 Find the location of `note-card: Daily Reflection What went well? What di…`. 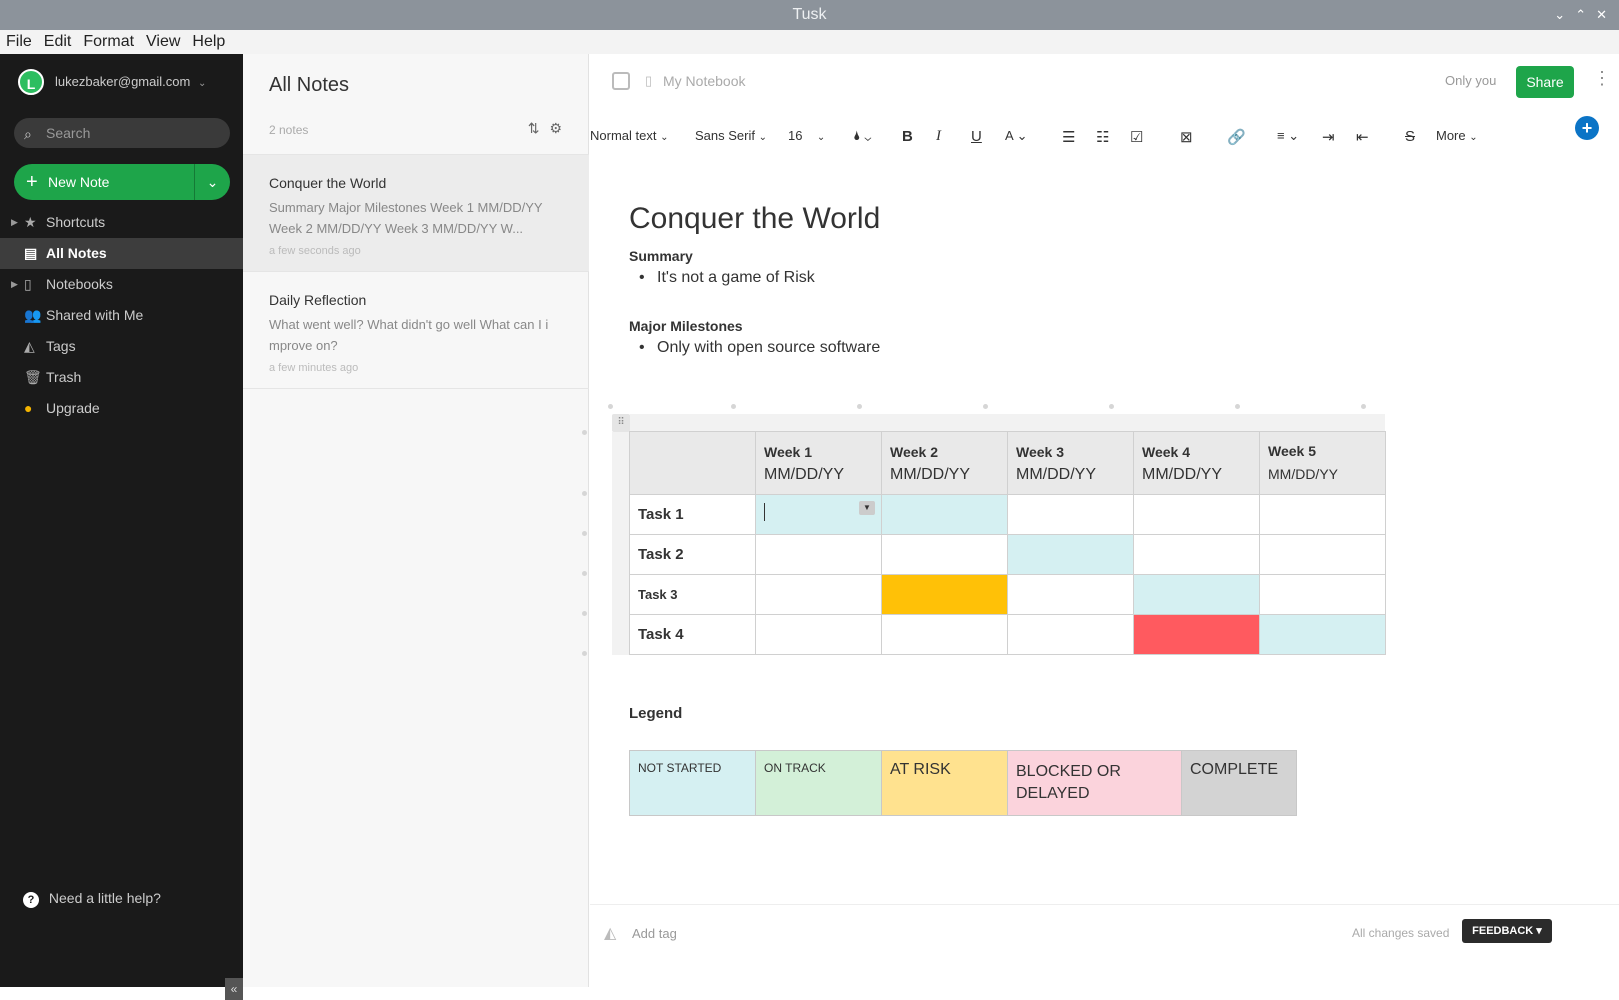

note-card: Daily Reflection What went well? What di… is located at coordinates (416, 329).